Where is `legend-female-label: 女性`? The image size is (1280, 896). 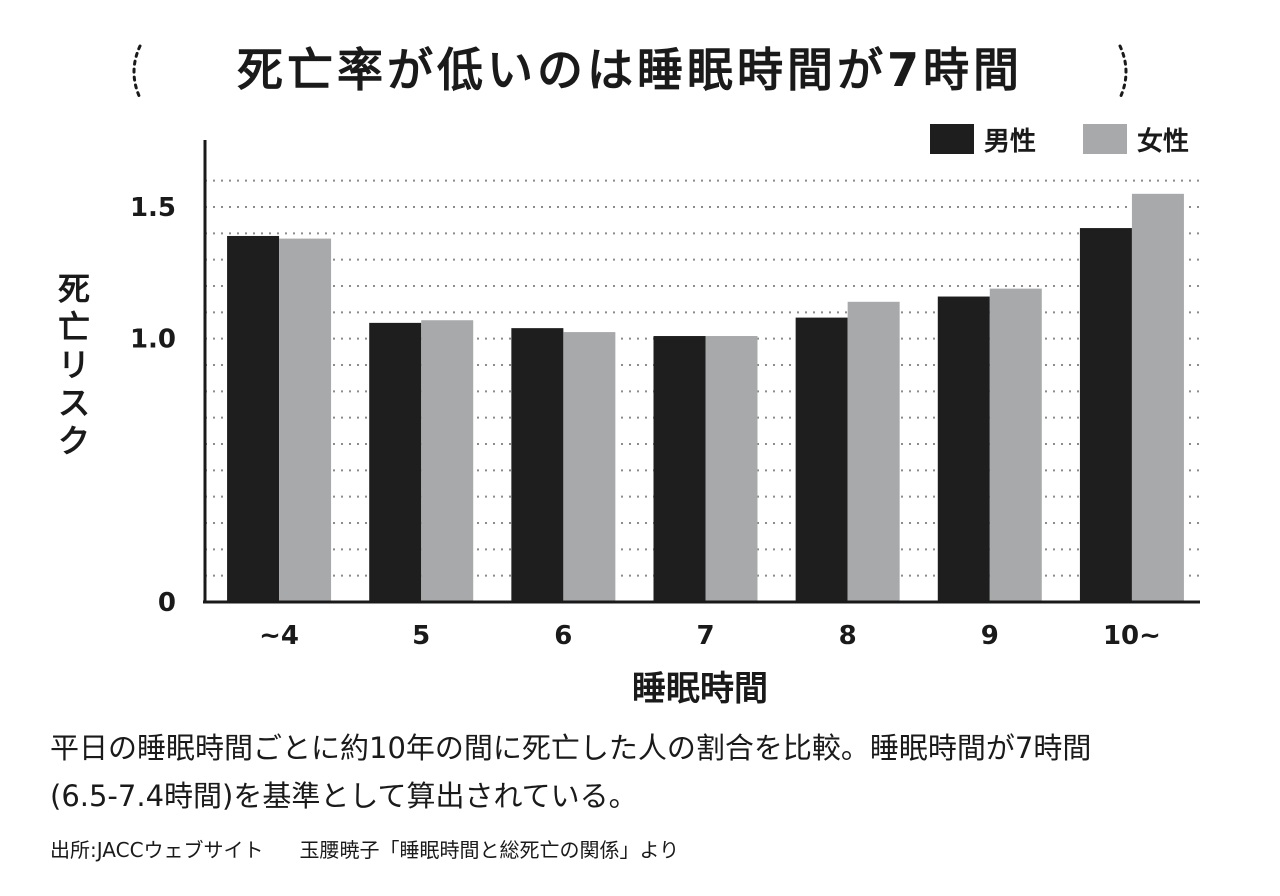 legend-female-label: 女性 is located at coordinates (1163, 141).